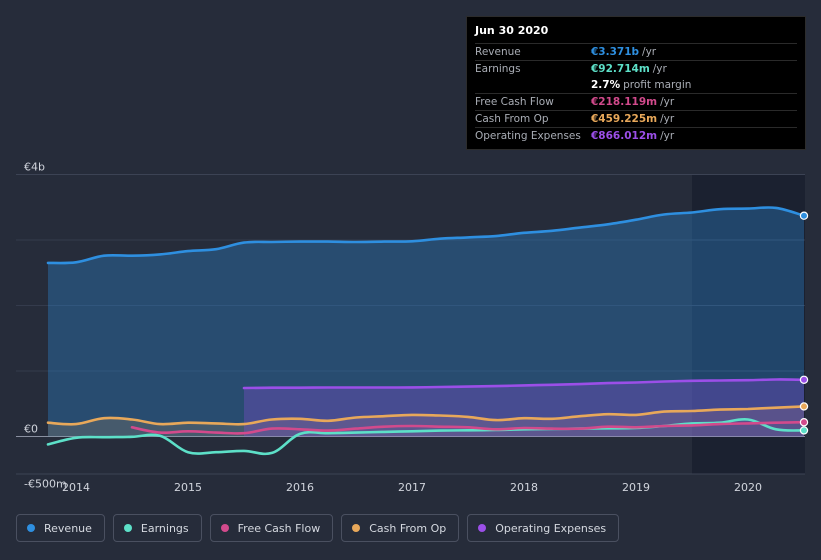 This screenshot has width=821, height=560. Describe the element at coordinates (524, 487) in the screenshot. I see `x-tick-label: 2018` at that location.